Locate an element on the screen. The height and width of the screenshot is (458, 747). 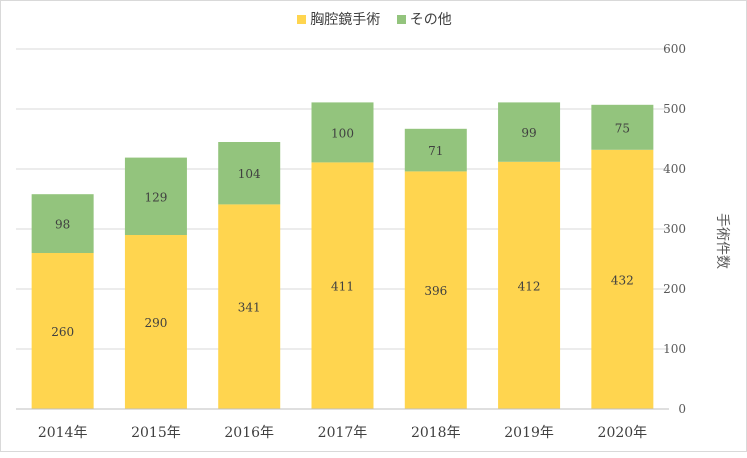
data-label: 290 is located at coordinates (155, 323).